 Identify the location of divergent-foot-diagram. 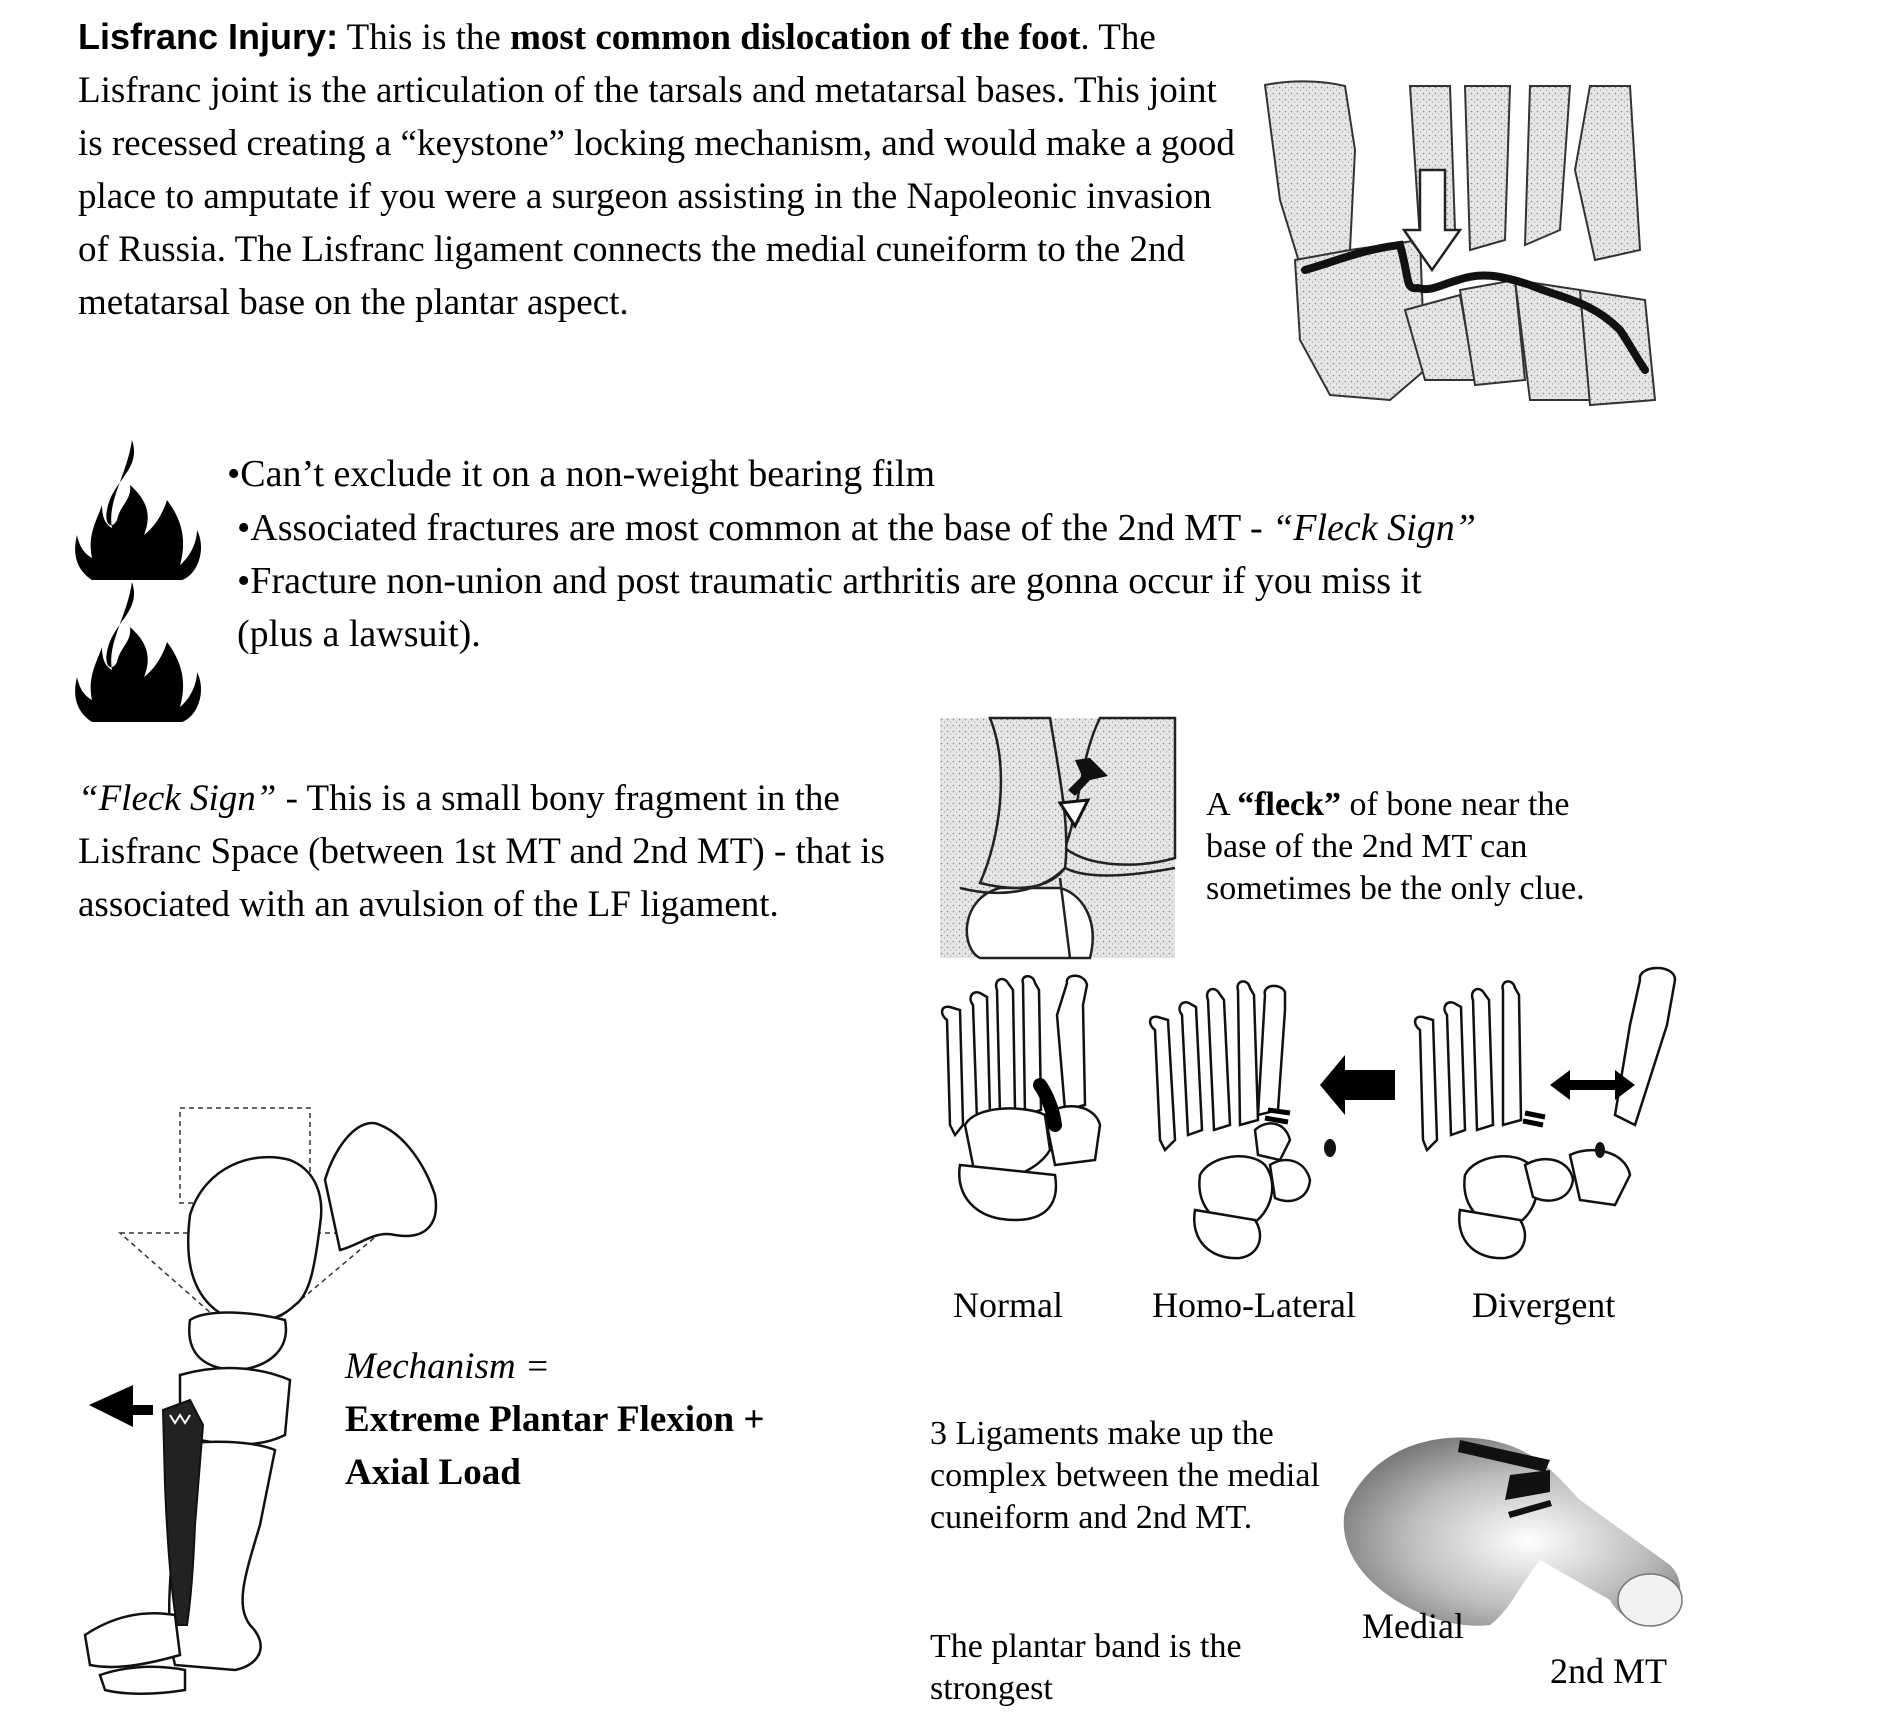
(1545, 1113).